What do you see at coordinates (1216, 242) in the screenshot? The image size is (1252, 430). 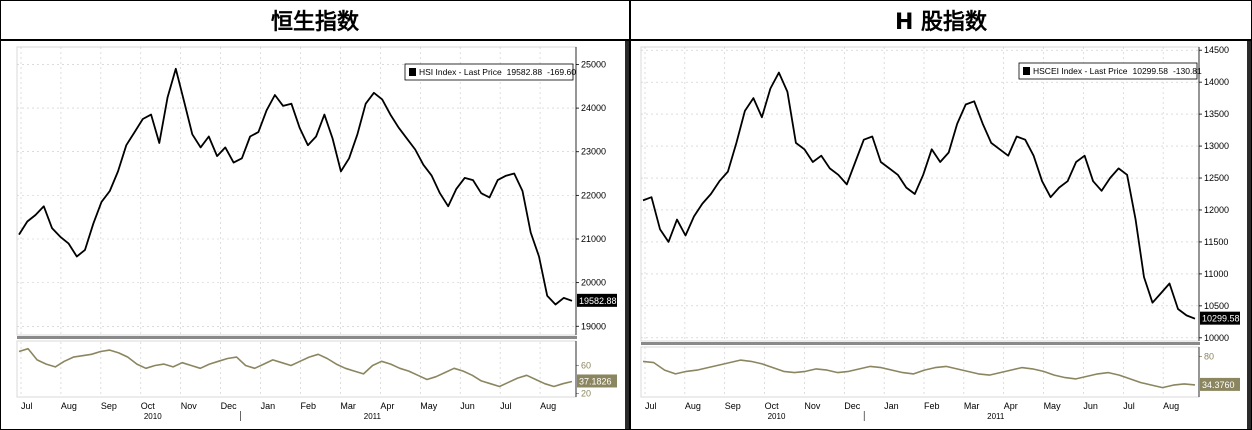 I see `price-tick-label: 11500` at bounding box center [1216, 242].